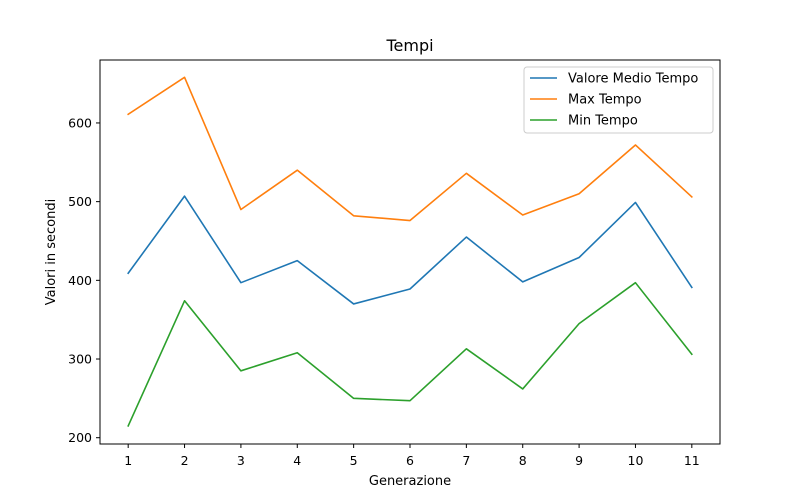 The height and width of the screenshot is (500, 800). Describe the element at coordinates (410, 481) in the screenshot. I see `x-axis-label: Generazione` at that location.